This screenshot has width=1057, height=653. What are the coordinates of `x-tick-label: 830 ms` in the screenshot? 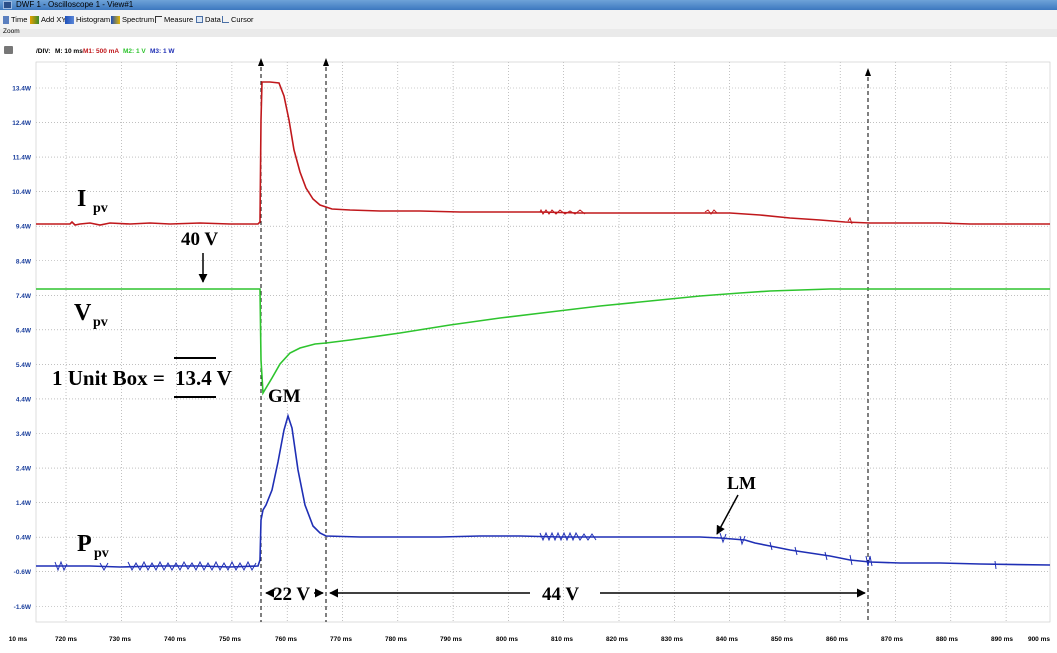 It's located at (672, 639).